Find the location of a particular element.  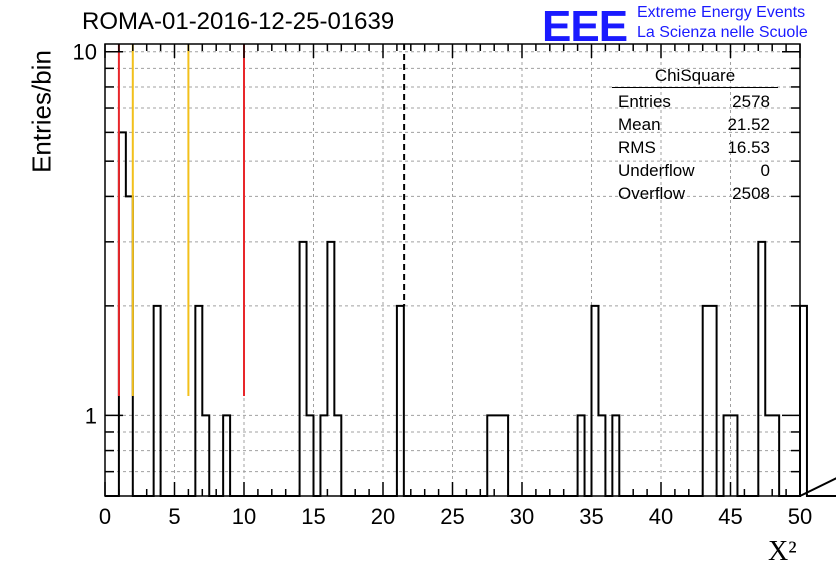

chart-title: ROMA-01-2016-12-25-01639 is located at coordinates (238, 21).